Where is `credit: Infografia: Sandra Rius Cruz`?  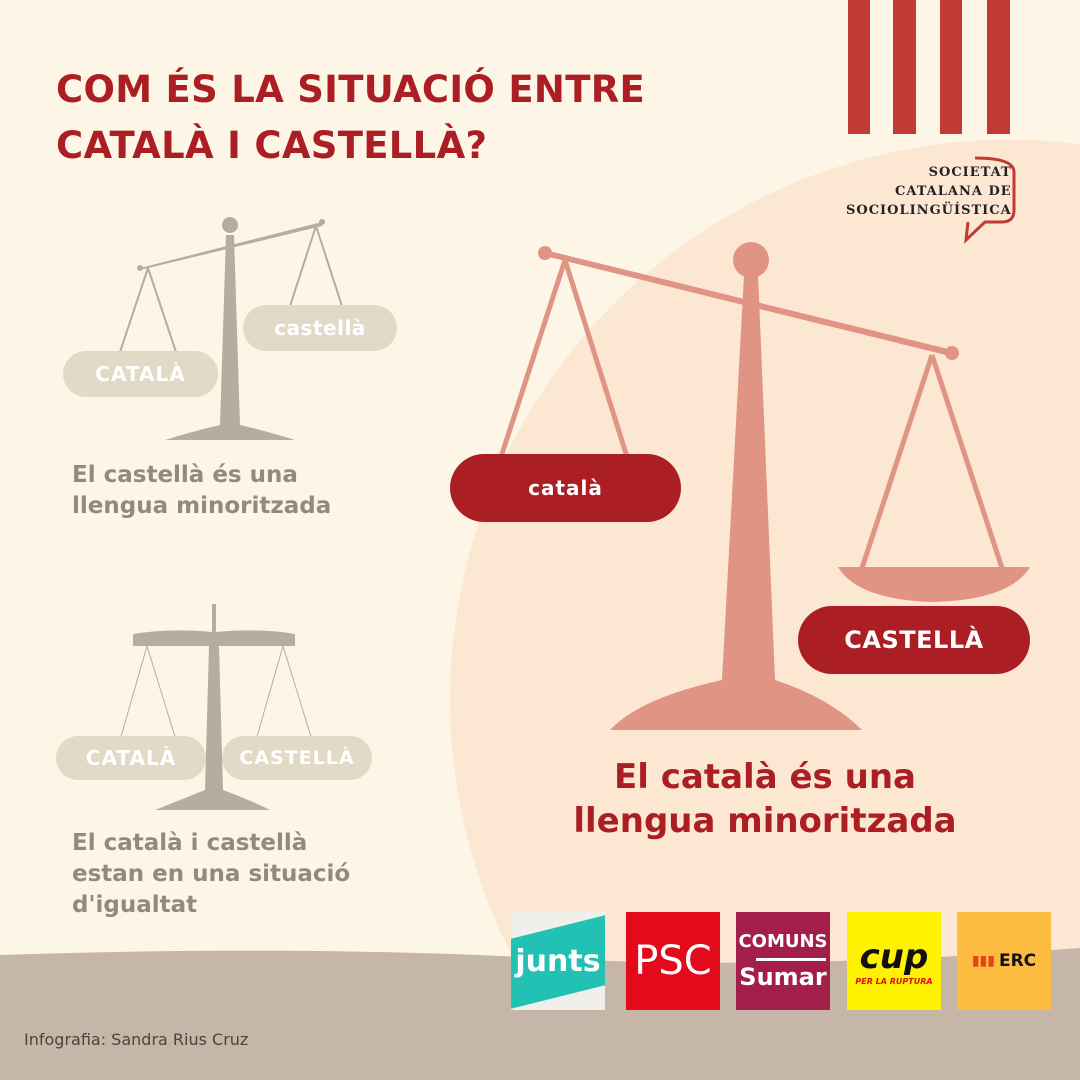
credit: Infografia: Sandra Rius Cruz is located at coordinates (136, 1039).